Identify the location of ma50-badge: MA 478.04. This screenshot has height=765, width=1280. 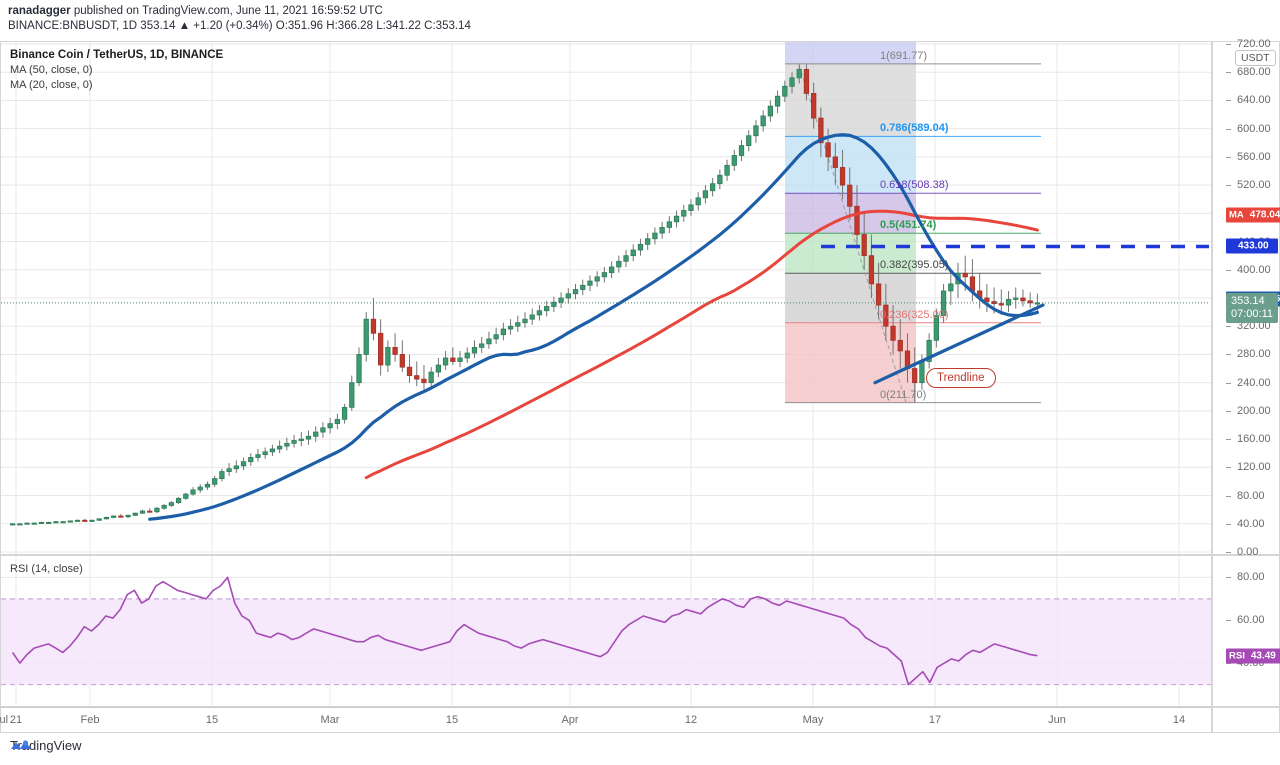
(1253, 215).